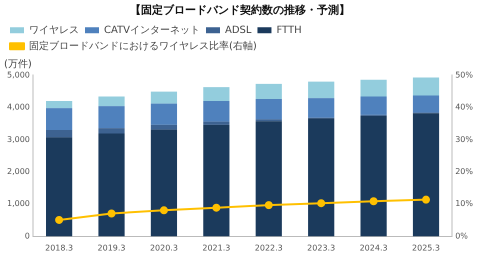  What do you see at coordinates (268, 247) in the screenshot?
I see `x-tick-label: 2022.3` at bounding box center [268, 247].